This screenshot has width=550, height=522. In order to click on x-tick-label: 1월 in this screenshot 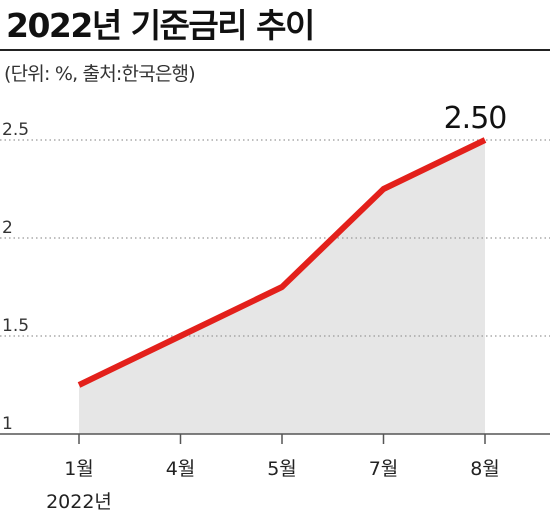, I will do `click(79, 469)`.